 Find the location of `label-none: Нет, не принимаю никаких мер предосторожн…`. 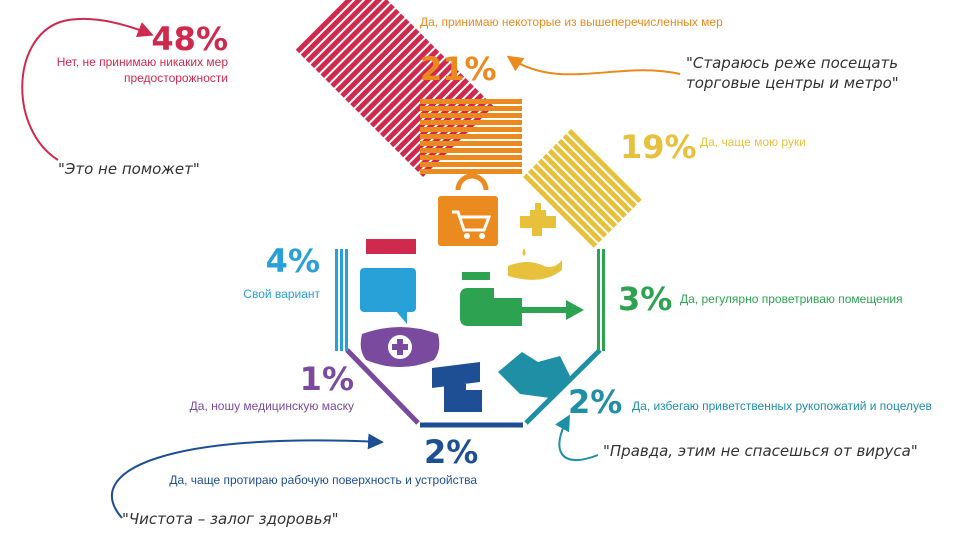

label-none: Нет, не принимаю никаких мер предосторожн… is located at coordinates (143, 70).